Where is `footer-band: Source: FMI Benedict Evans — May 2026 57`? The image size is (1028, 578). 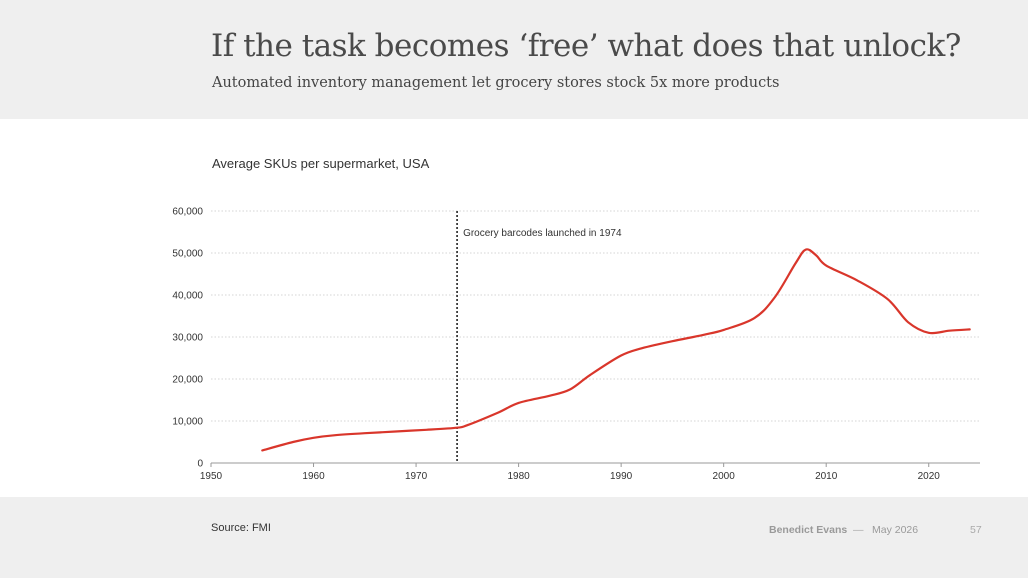
footer-band: Source: FMI Benedict Evans — May 2026 57 is located at coordinates (514, 537).